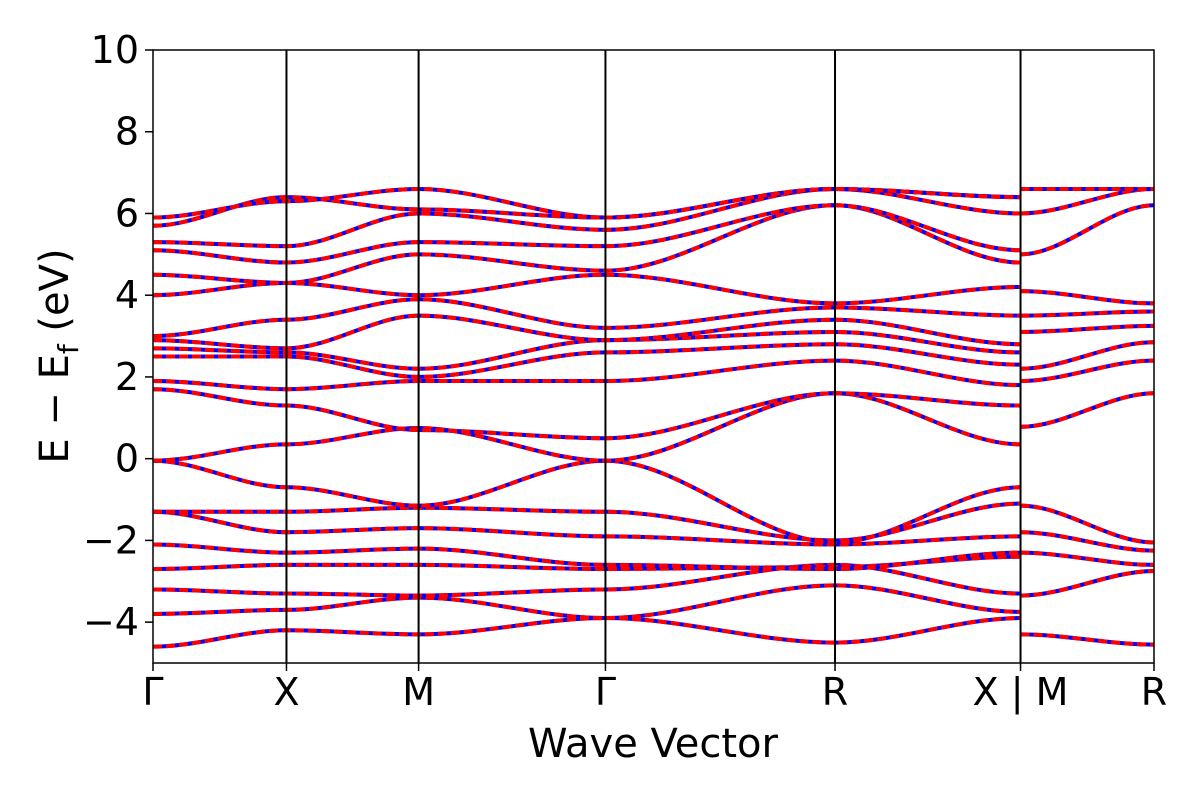  Describe the element at coordinates (653, 744) in the screenshot. I see `x-axis-label: Wave Vector` at that location.